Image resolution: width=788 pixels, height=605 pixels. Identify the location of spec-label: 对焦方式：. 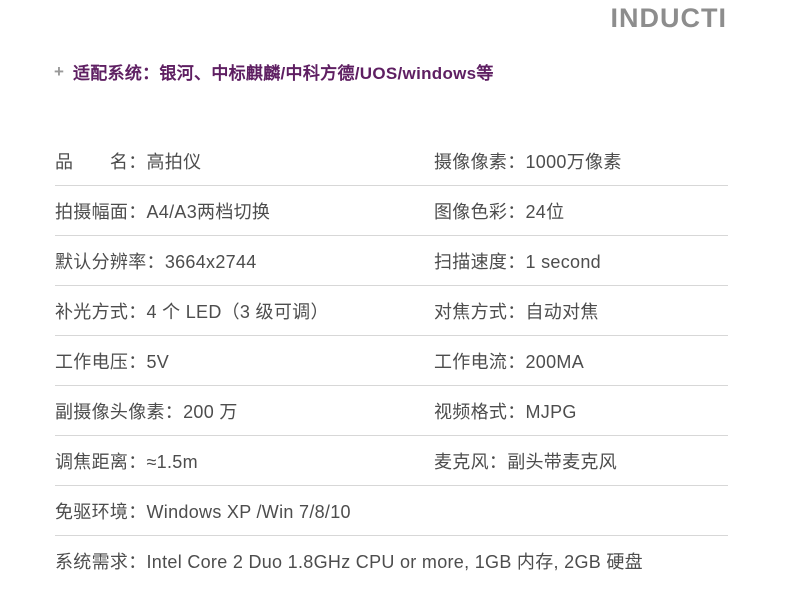
(480, 311).